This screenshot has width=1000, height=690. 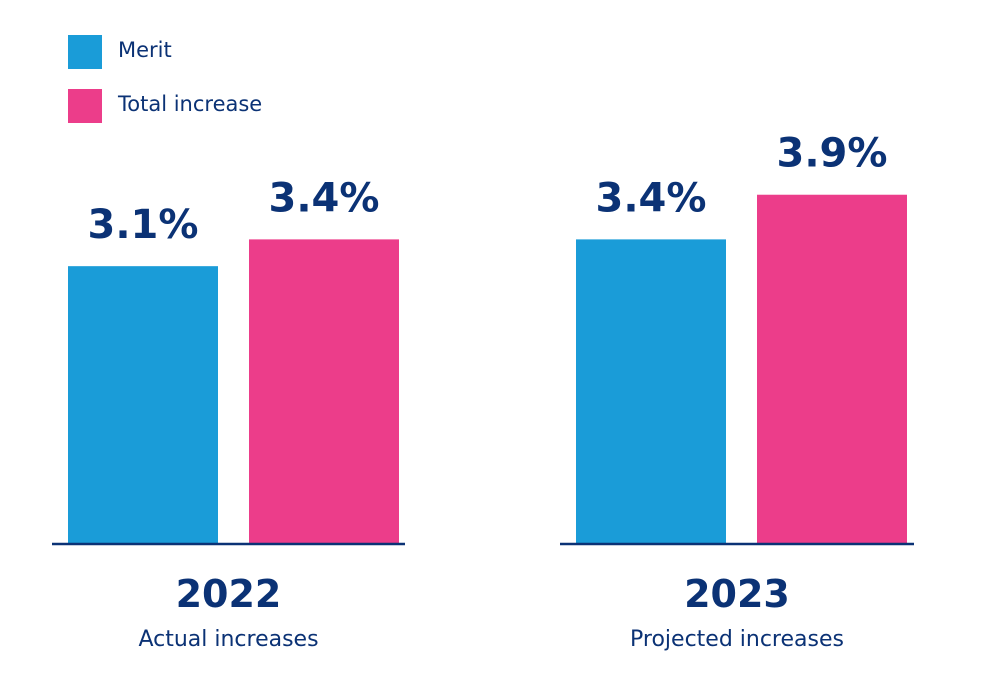 I want to click on category-subtitle-2023: Projected increases, so click(x=737, y=639).